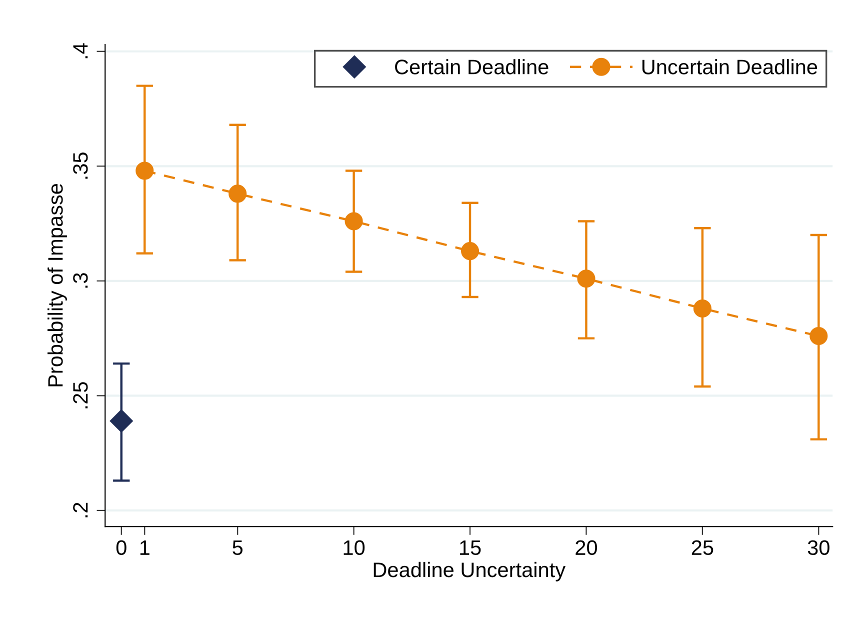 This screenshot has width=841, height=618. I want to click on x-tick-label: 0, so click(121, 548).